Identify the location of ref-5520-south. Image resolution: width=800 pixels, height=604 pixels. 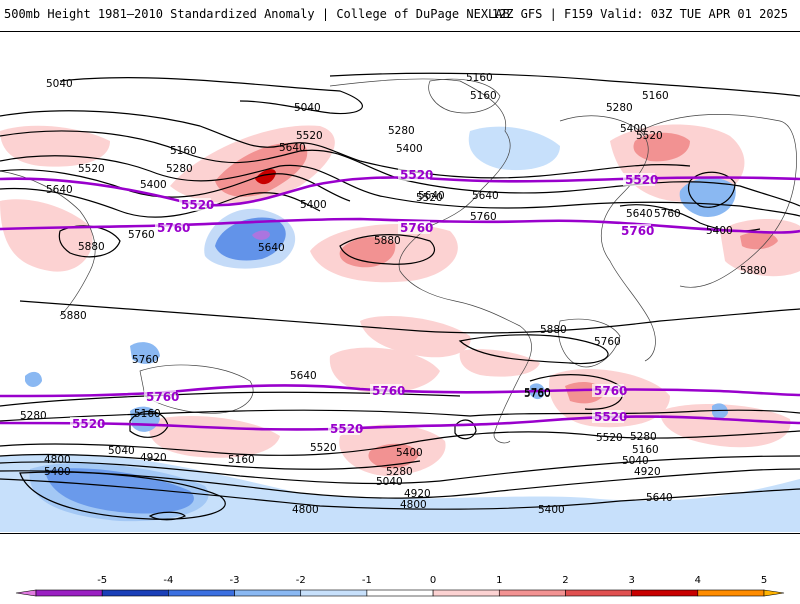
(400, 423).